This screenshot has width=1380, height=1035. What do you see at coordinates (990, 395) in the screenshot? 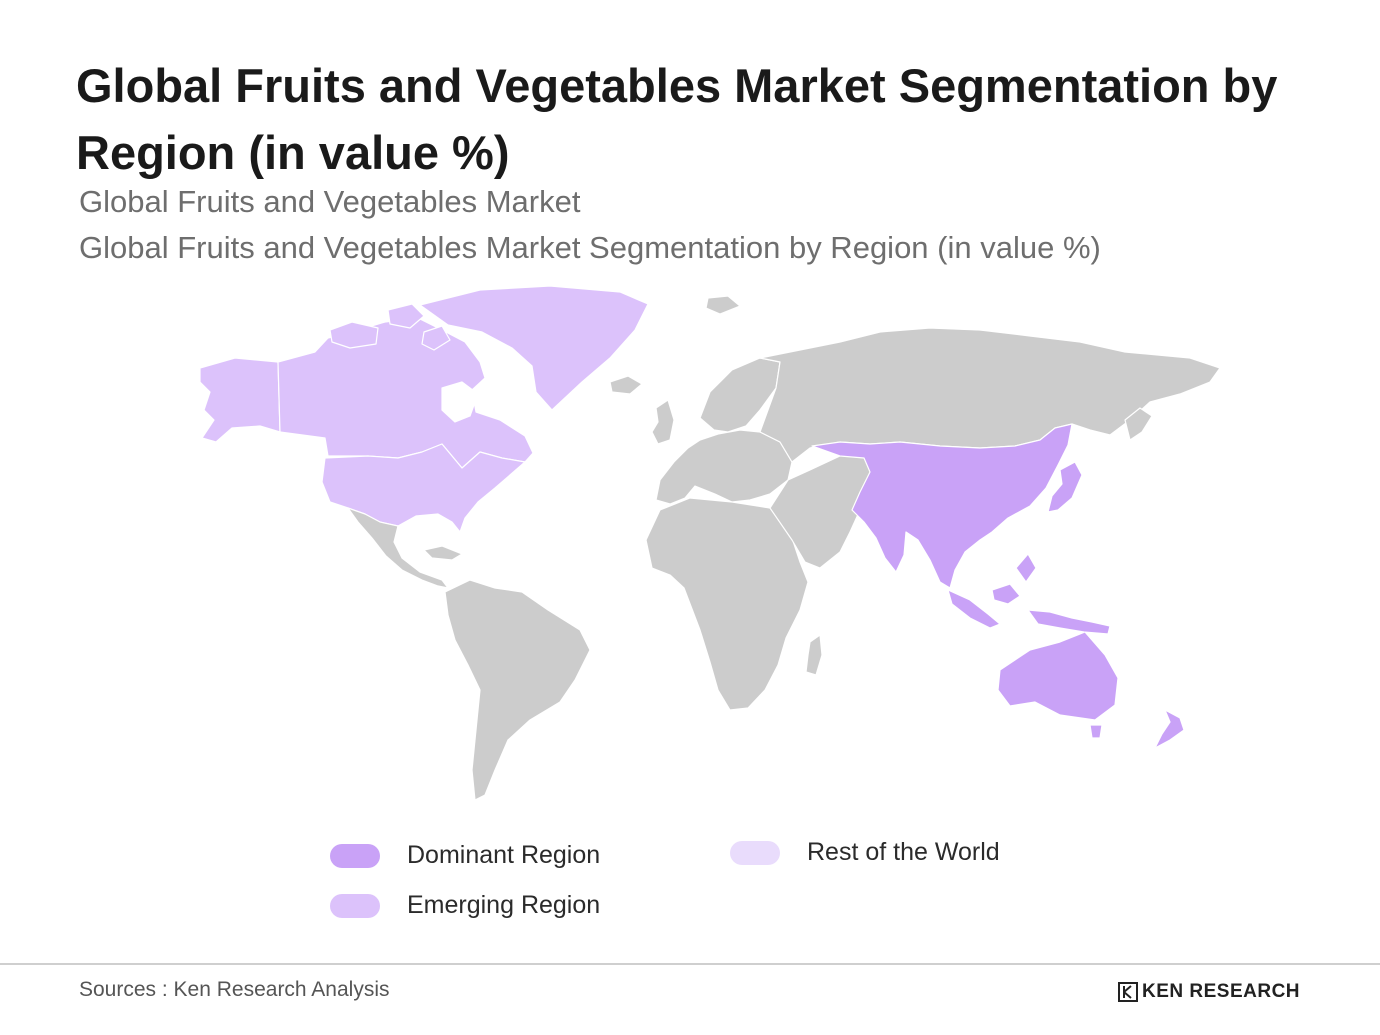
I see `map-region-russia` at bounding box center [990, 395].